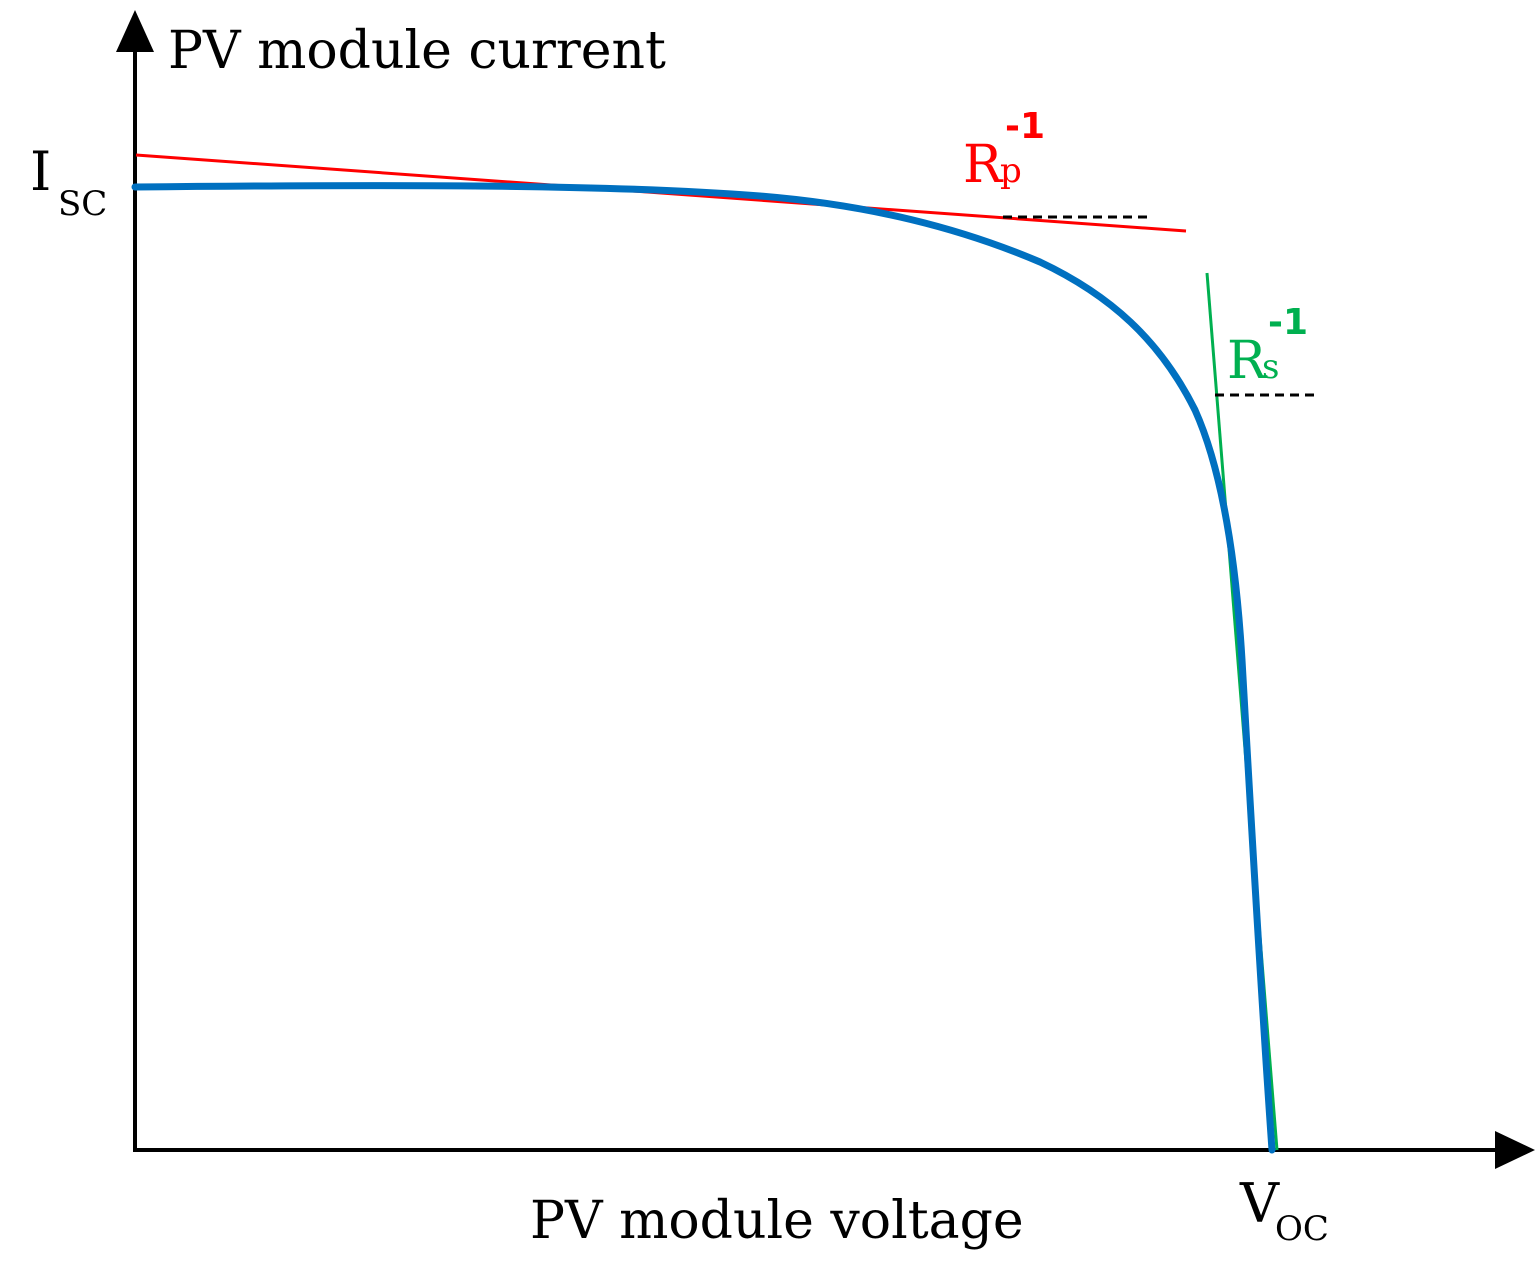 This screenshot has height=1280, width=1535. I want to click on y-axis-arrow, so click(135, 31).